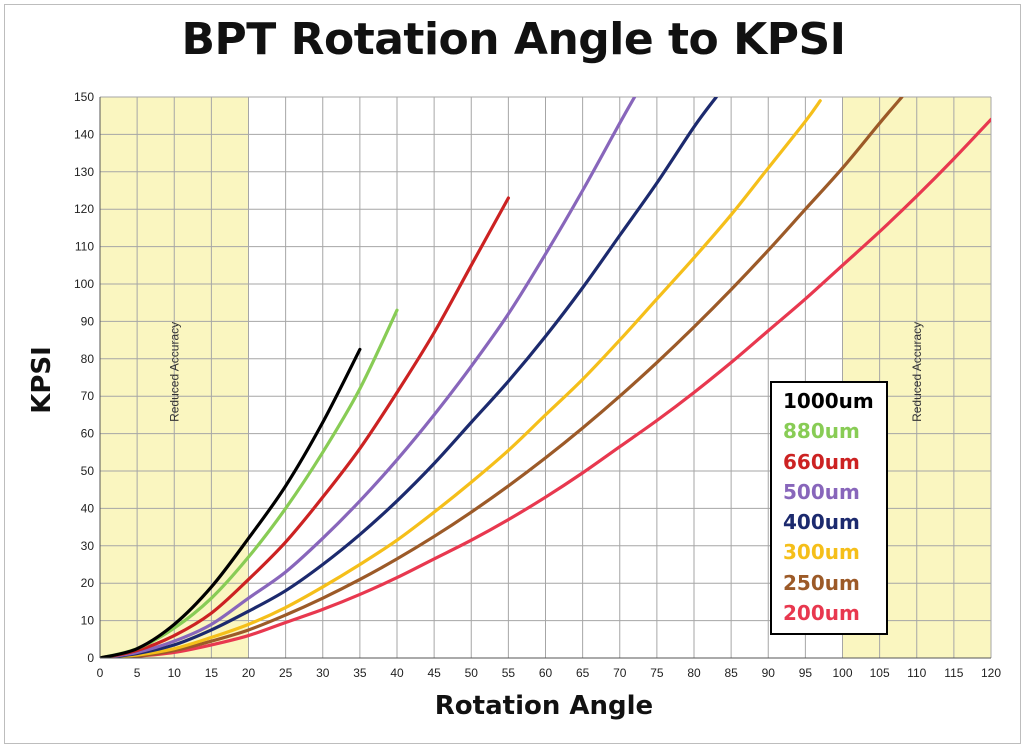 The image size is (1027, 750). I want to click on series-line-1000um, so click(231, 502).